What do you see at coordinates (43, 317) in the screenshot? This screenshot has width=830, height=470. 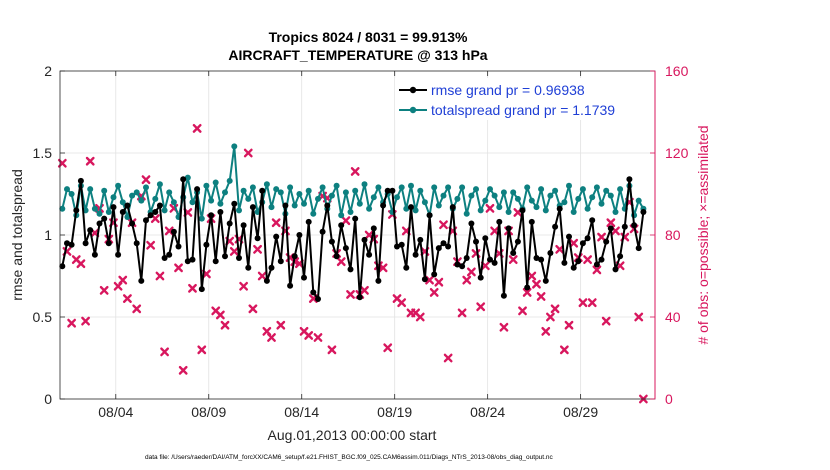 I see `y-tick-label: 0.5` at bounding box center [43, 317].